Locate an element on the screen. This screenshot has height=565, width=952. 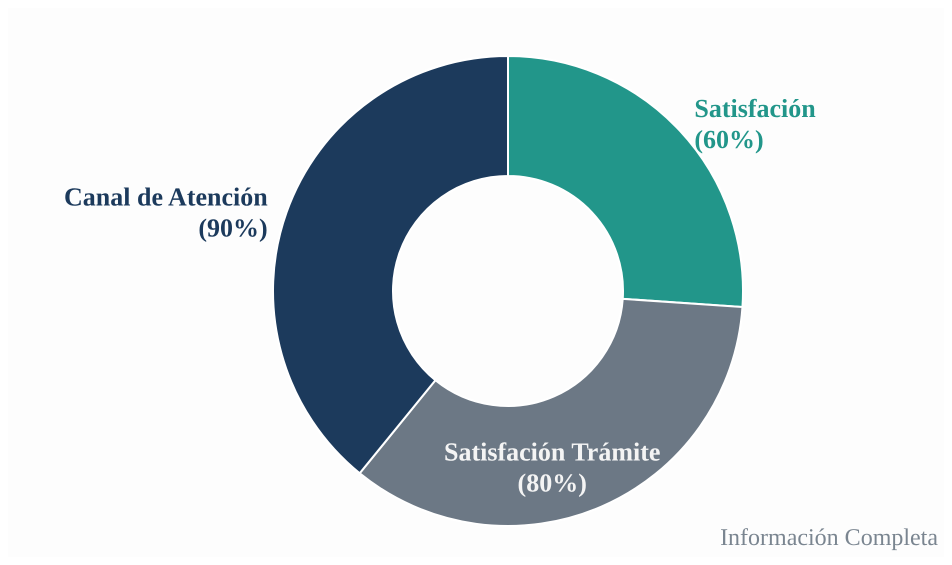
text: Información Completa is located at coordinates (829, 538).